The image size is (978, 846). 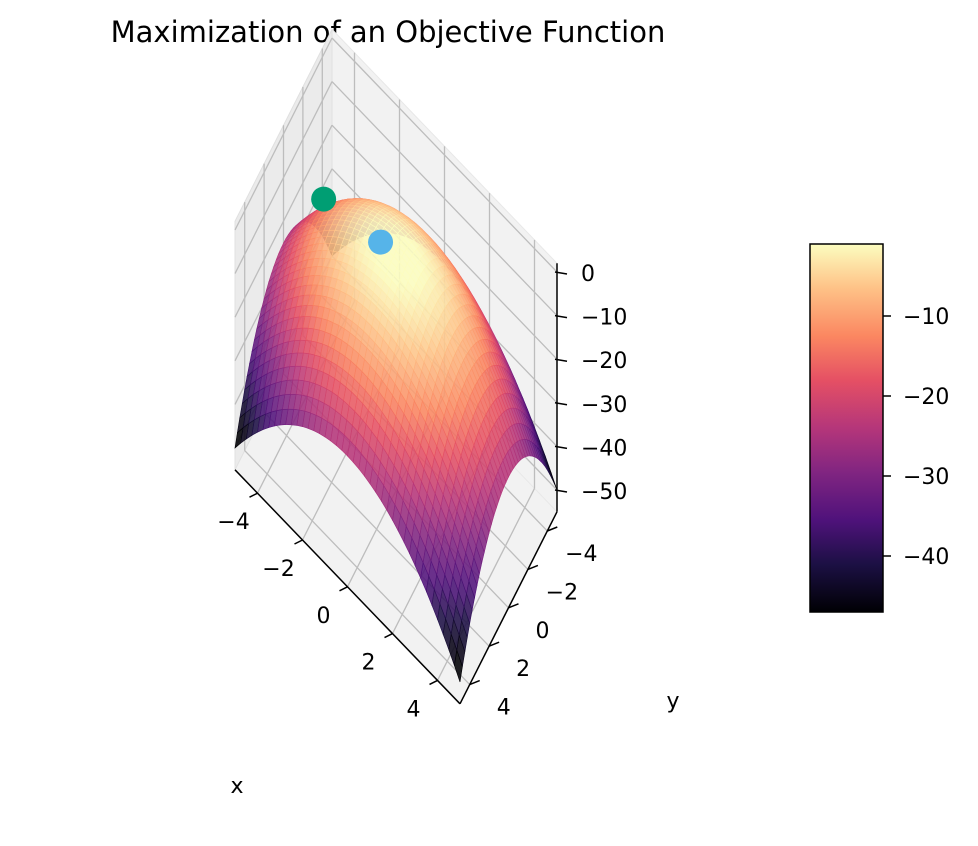 I want to click on colorbar-tick-label: −30, so click(x=926, y=477).